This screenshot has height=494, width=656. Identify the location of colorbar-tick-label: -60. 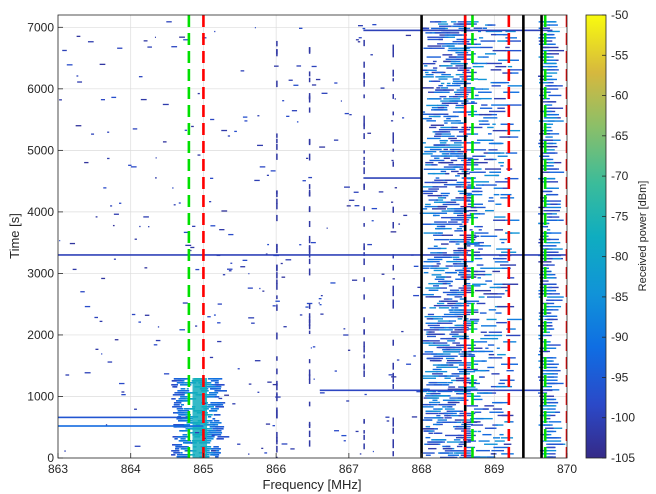
(620, 96).